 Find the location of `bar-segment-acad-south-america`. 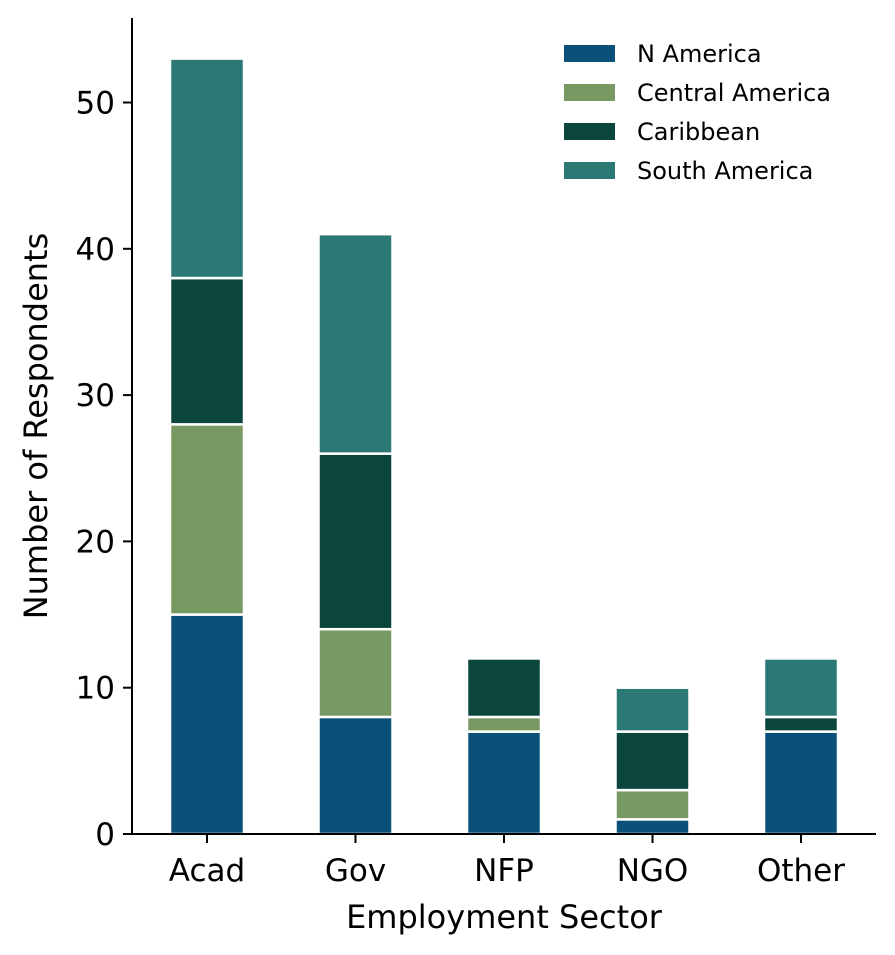

bar-segment-acad-south-america is located at coordinates (207, 168).